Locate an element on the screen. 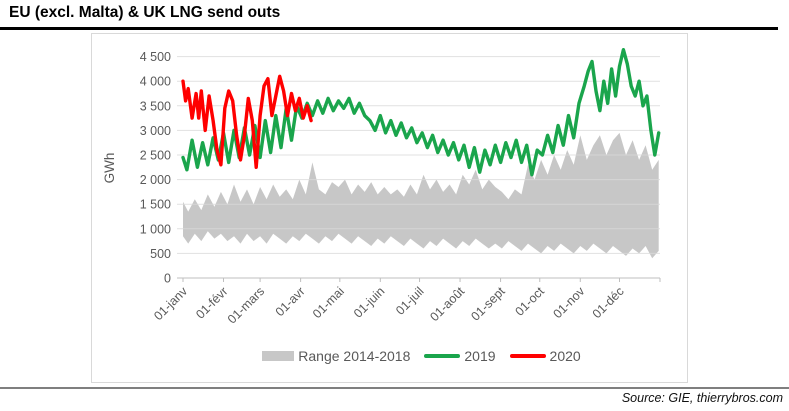  legend-item-2020: 2020 is located at coordinates (545, 356).